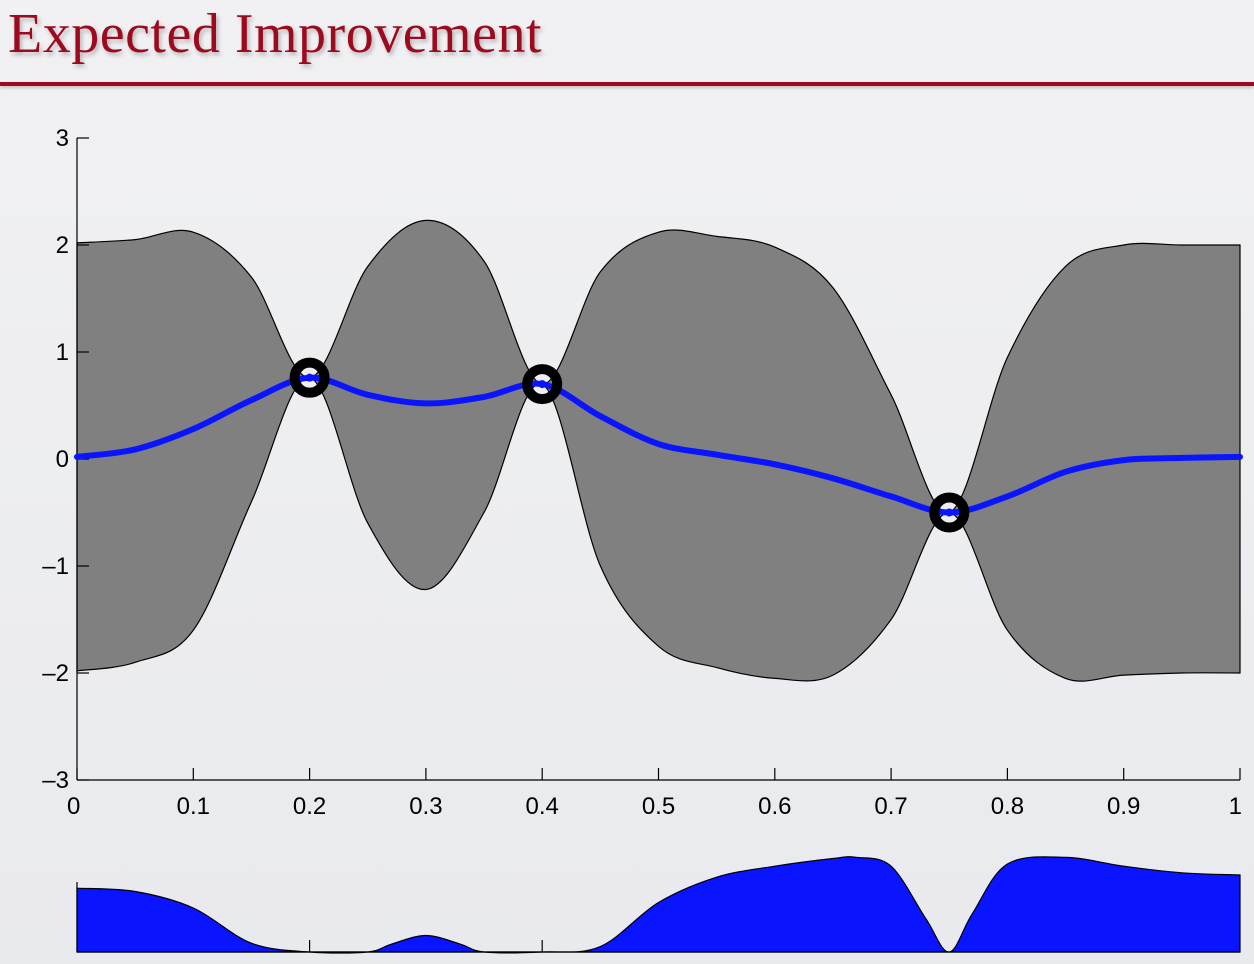  Describe the element at coordinates (55, 673) in the screenshot. I see `y-tick-label: –2` at that location.